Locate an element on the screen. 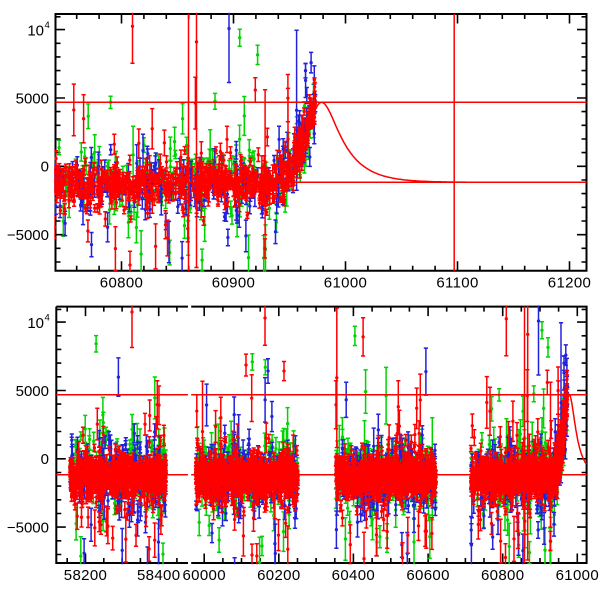  svg-text: 60200 is located at coordinates (278, 575).